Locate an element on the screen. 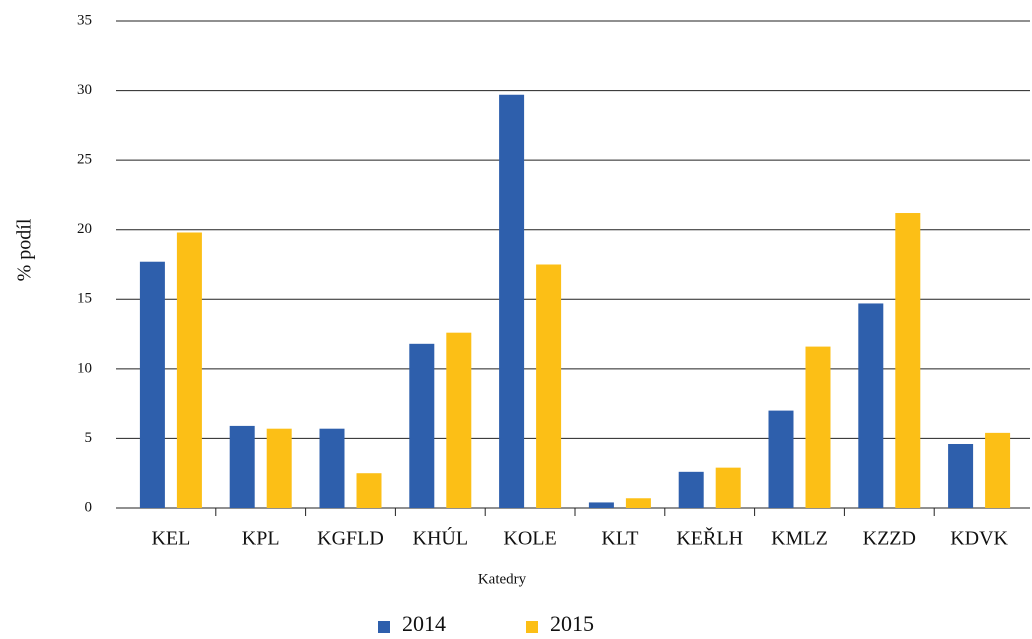 This screenshot has width=1032, height=639. y-tick-label: 35 is located at coordinates (84, 20).